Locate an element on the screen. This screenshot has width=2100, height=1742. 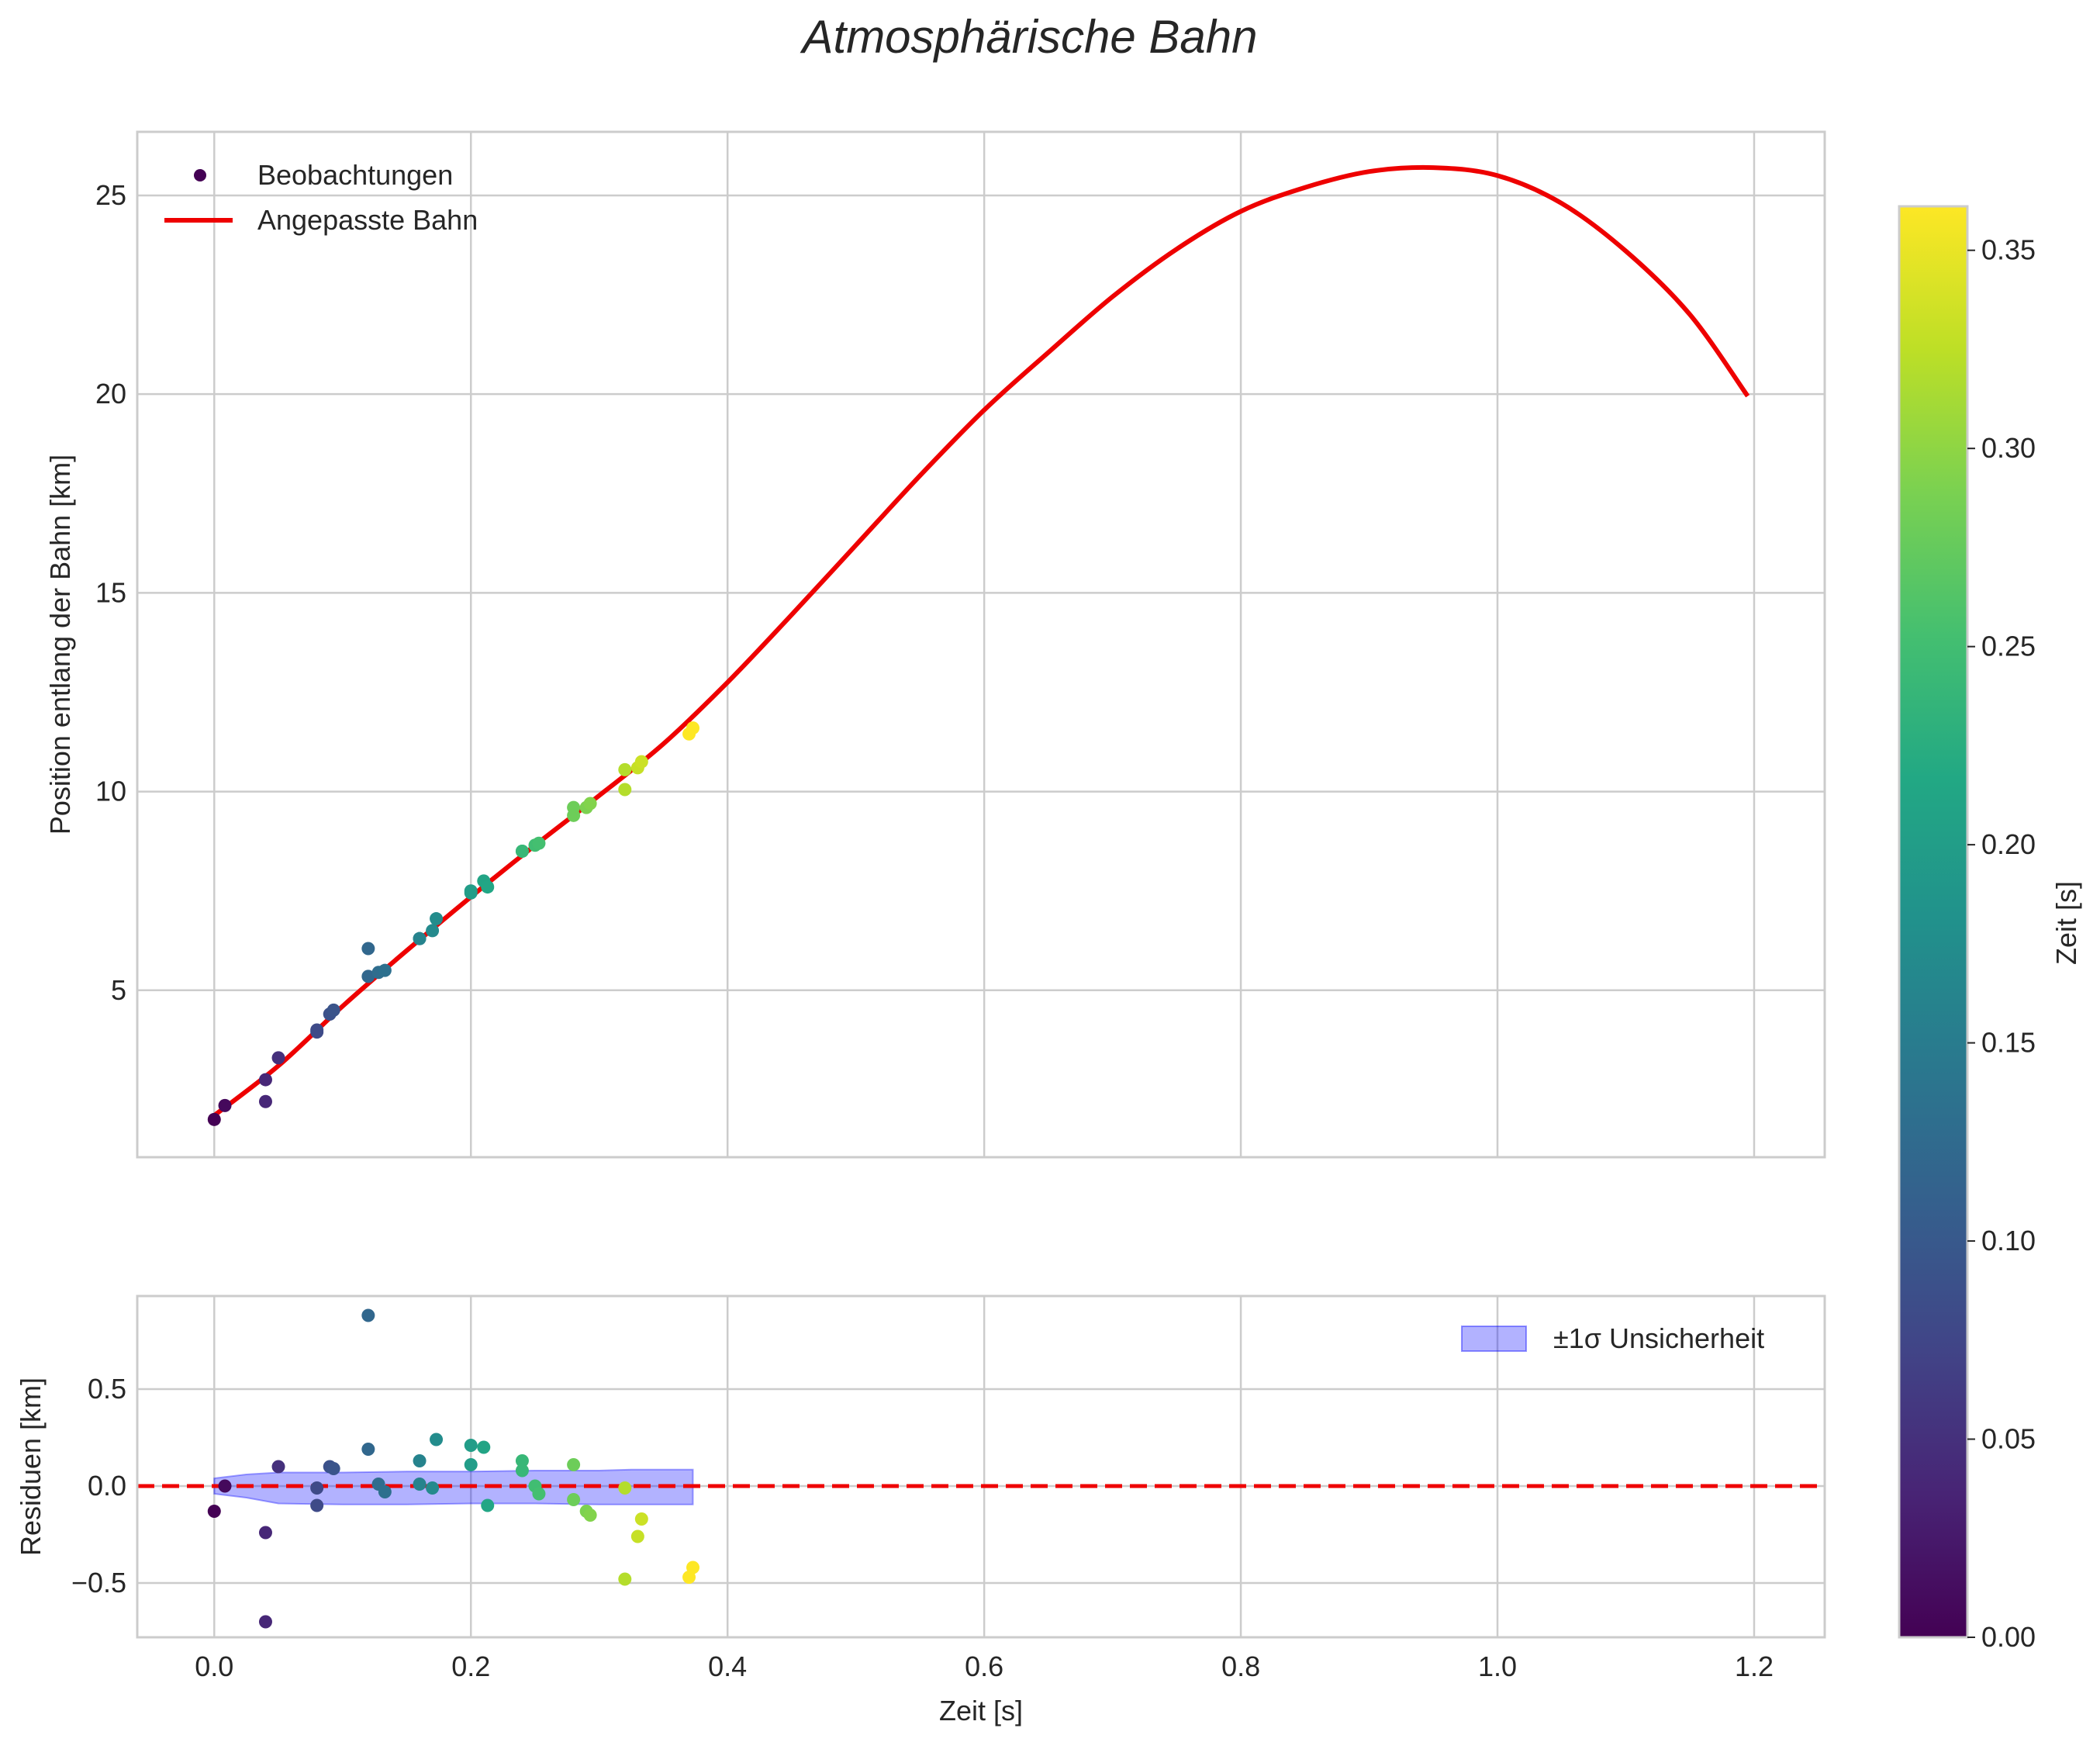
main-ytick-label: 15 is located at coordinates (110, 592).